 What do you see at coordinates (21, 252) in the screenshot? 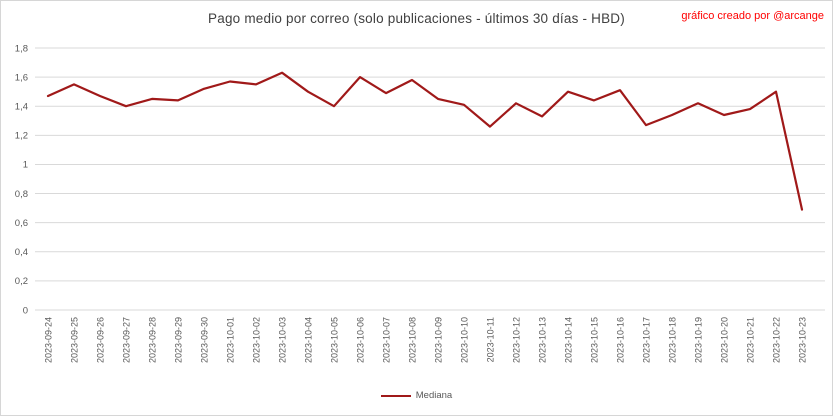
I see `y-axis-tick-label: 0,4` at bounding box center [21, 252].